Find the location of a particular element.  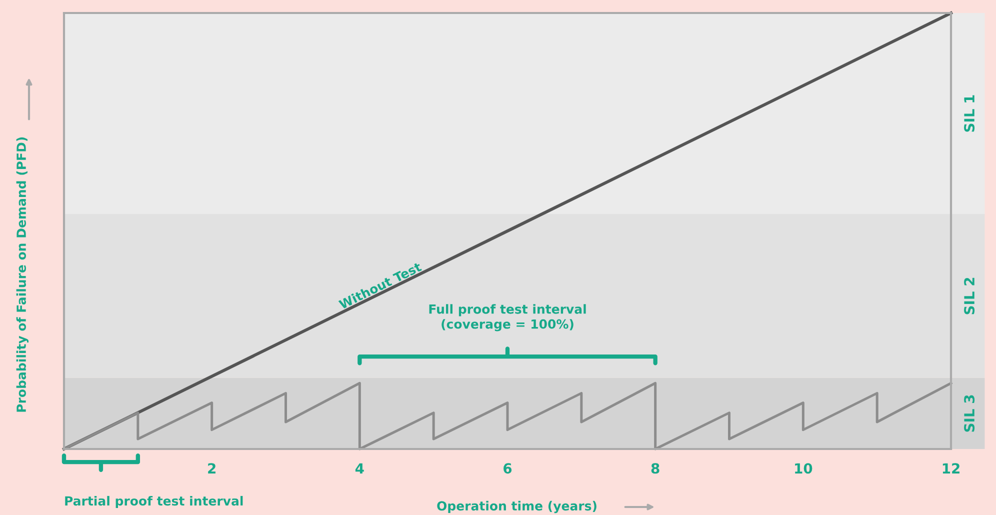

x-tick-label: 12 is located at coordinates (951, 468).